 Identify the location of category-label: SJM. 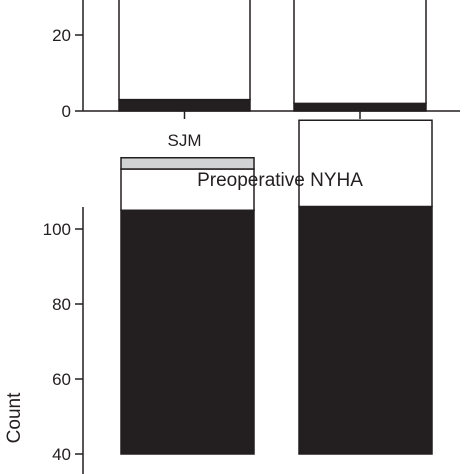
(185, 140).